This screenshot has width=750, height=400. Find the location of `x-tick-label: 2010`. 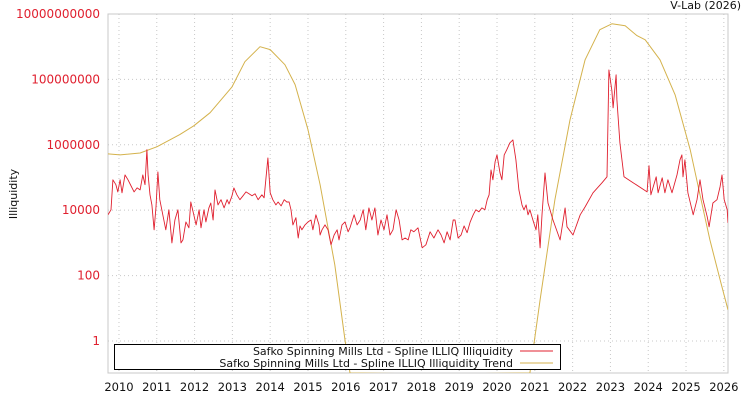

x-tick-label: 2010 is located at coordinates (118, 387).